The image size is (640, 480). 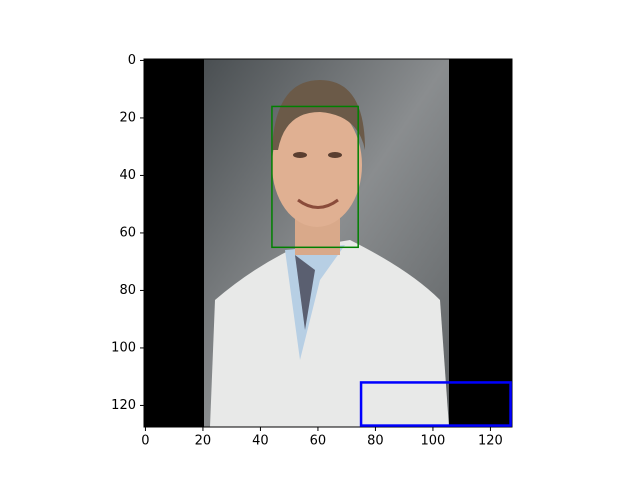 I want to click on y-tick-label: 100, so click(x=123, y=347).